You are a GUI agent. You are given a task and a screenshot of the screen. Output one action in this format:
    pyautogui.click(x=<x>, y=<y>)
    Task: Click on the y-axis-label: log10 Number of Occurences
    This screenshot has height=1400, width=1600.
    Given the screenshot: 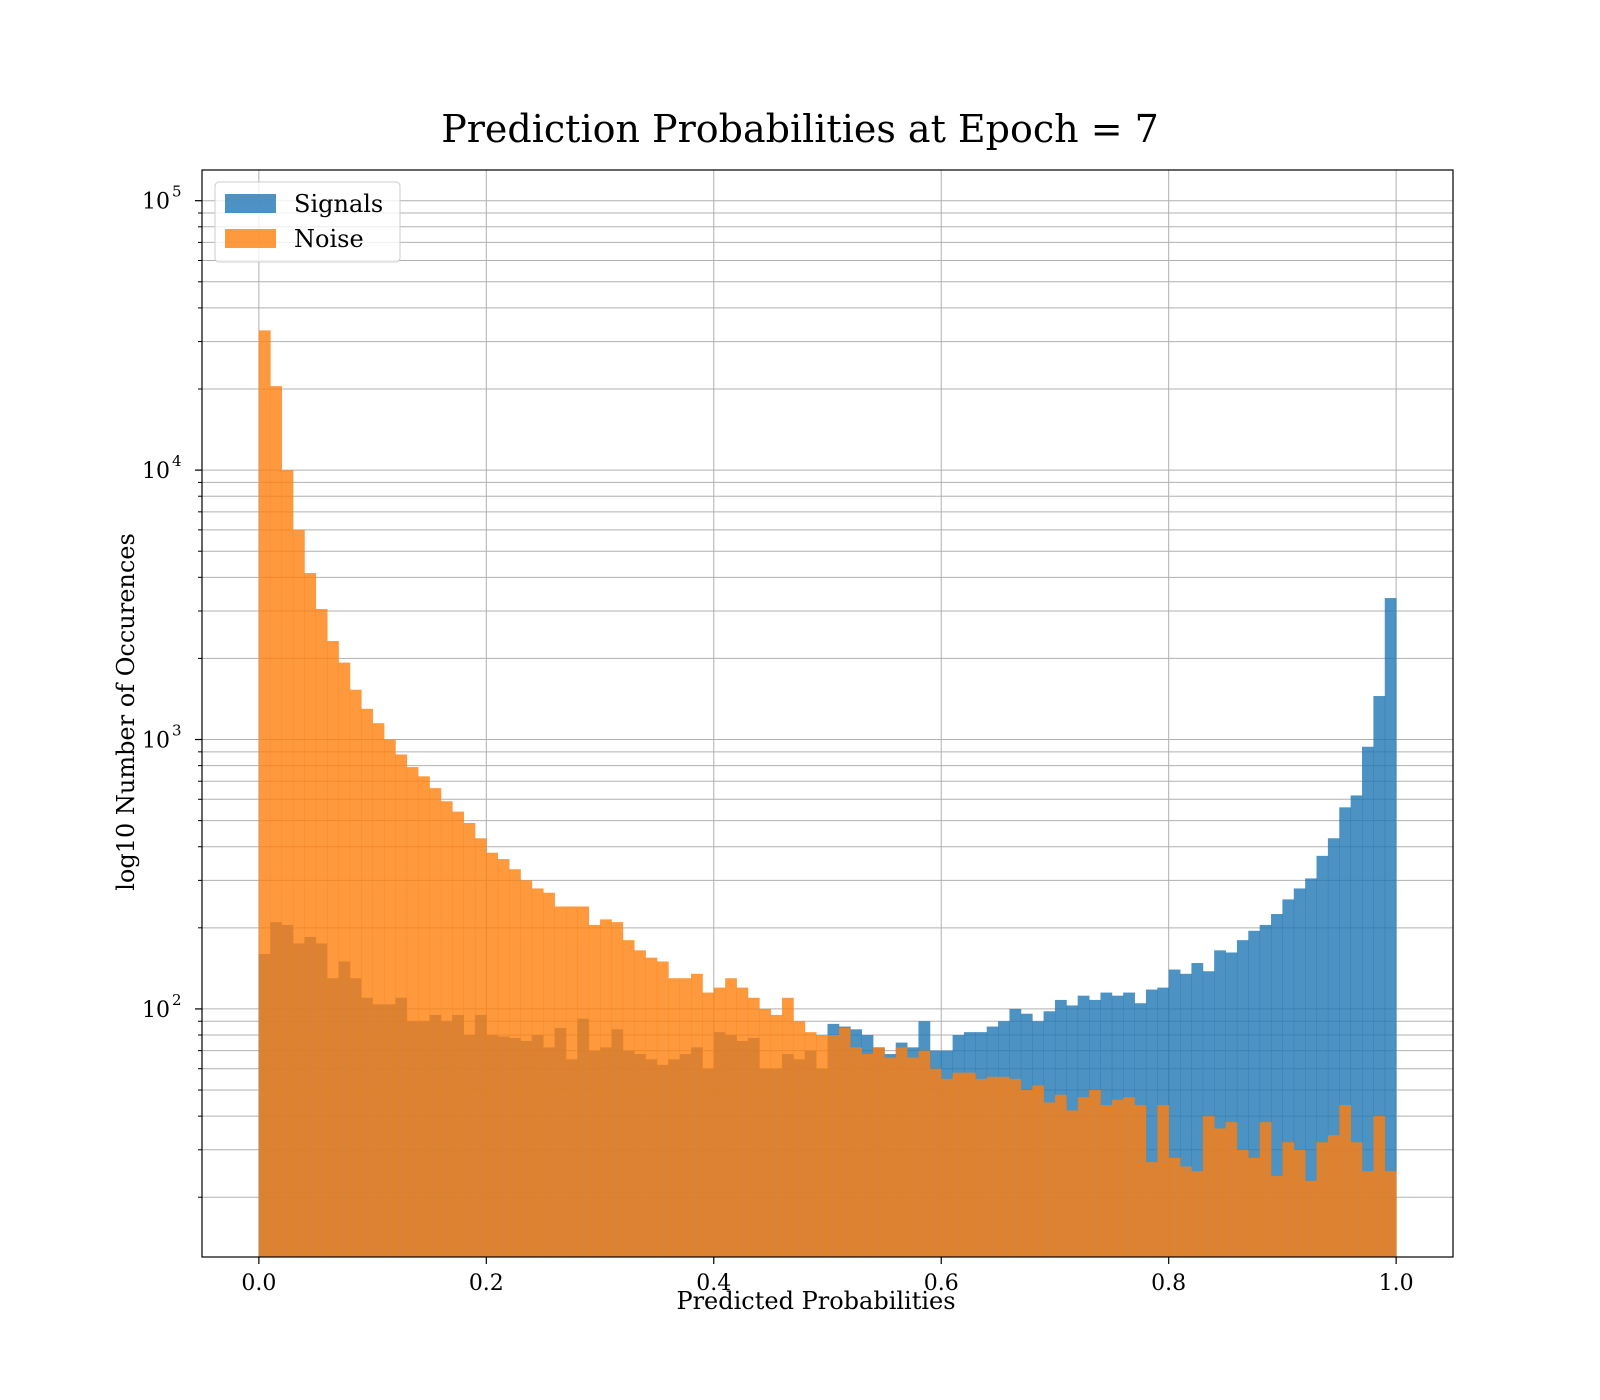 What is the action you would take?
    pyautogui.click(x=126, y=712)
    